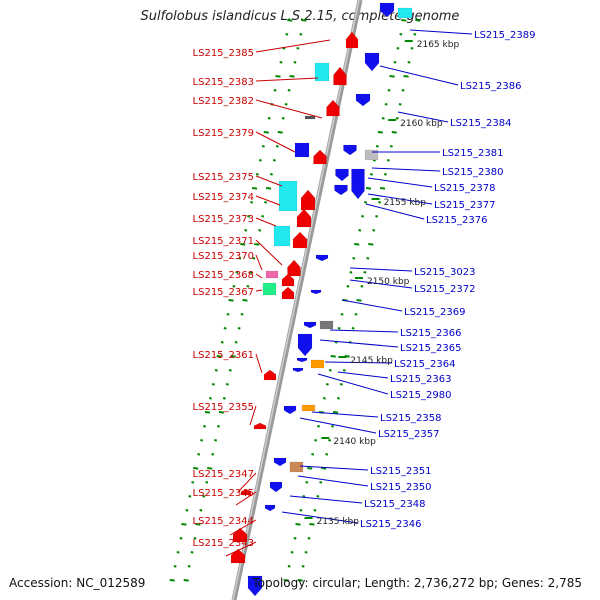  I want to click on left-gene-label: LS215_2345, so click(223, 493).